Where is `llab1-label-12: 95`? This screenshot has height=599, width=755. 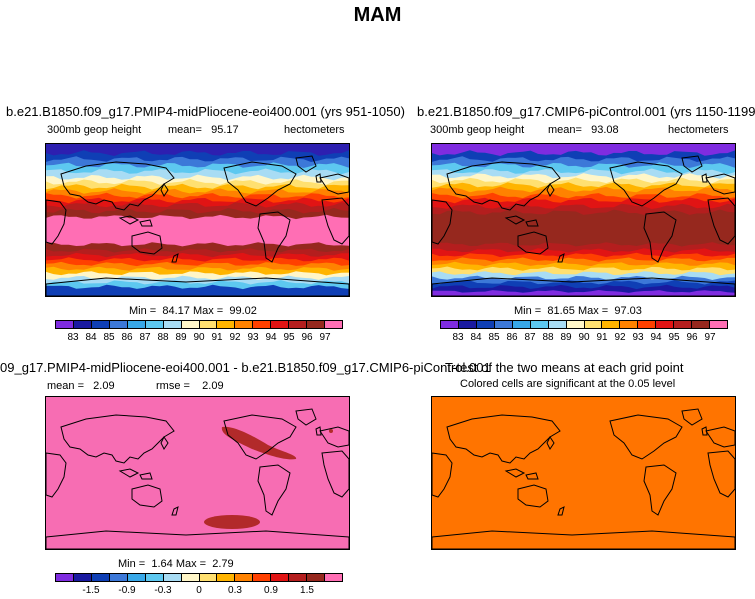 llab1-label-12: 95 is located at coordinates (289, 337).